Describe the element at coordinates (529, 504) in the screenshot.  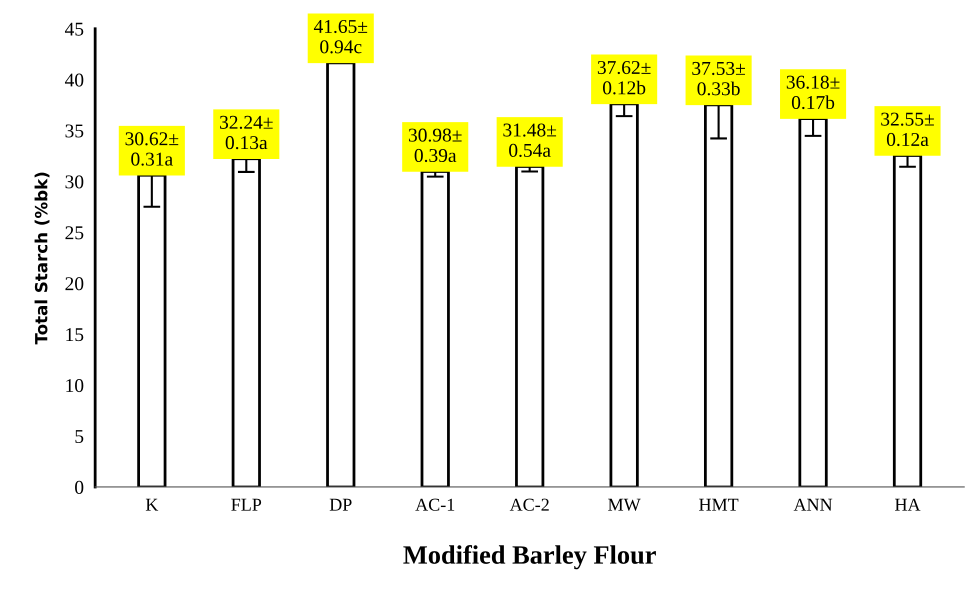
I see `x-tick-label: AC-2` at that location.